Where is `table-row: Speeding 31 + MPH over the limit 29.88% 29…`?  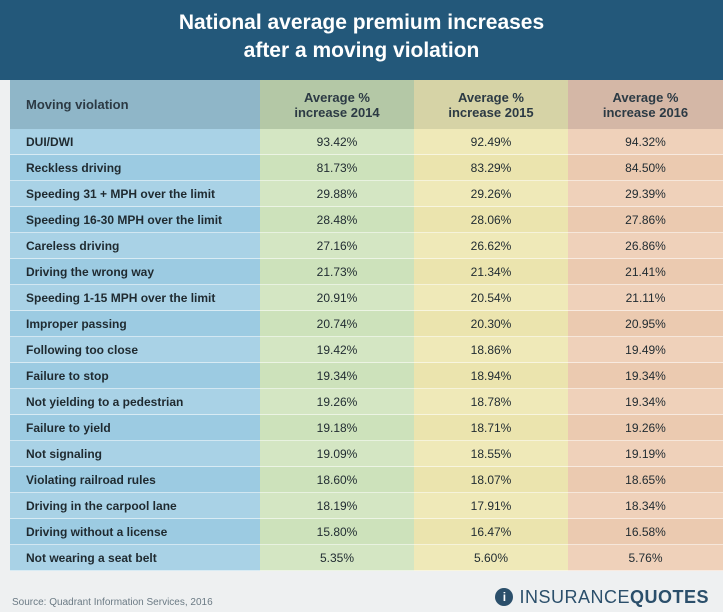 table-row: Speeding 31 + MPH over the limit 29.88% 29… is located at coordinates (366, 194).